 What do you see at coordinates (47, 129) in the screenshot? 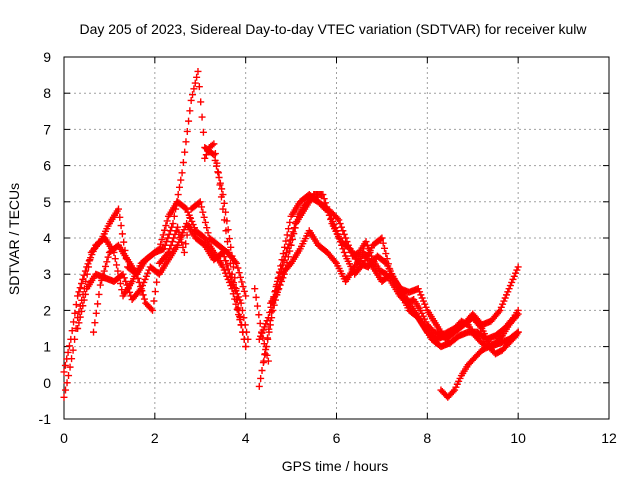
I see `y-tick-label: 7` at bounding box center [47, 129].